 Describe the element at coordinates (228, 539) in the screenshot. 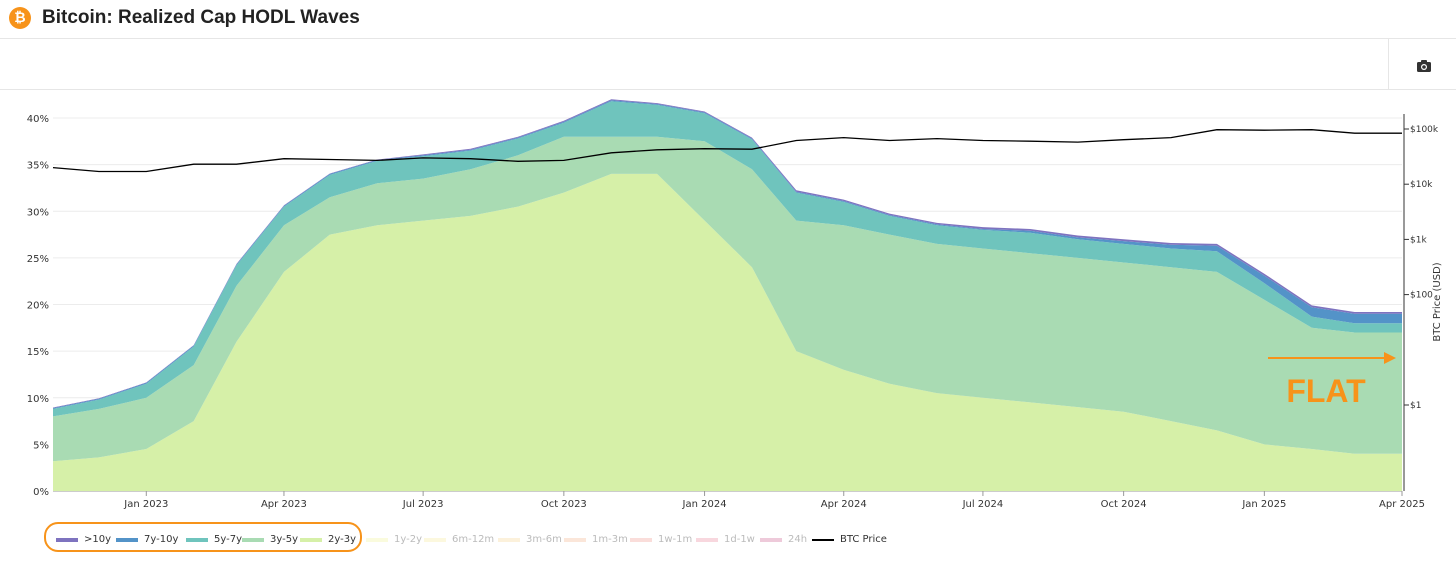

I see `legend-label: 5y-7y` at that location.